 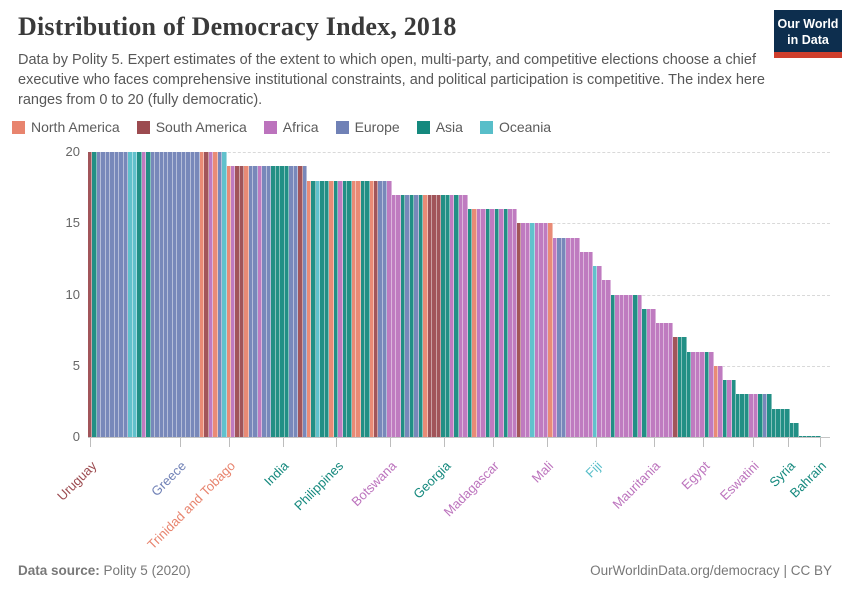 I want to click on legend-item-asia: Asia, so click(x=439, y=127).